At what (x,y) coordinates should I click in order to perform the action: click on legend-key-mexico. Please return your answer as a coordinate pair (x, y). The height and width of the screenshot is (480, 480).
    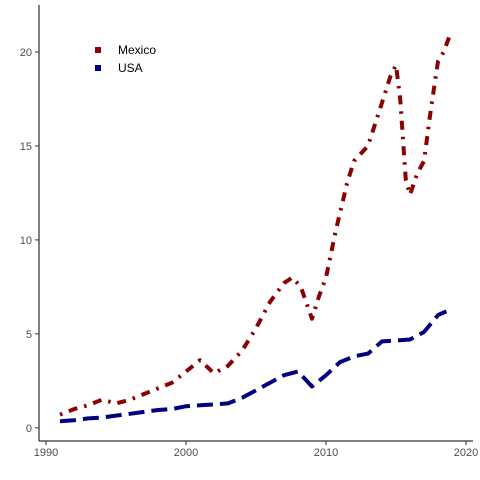
    Looking at the image, I should click on (98, 50).